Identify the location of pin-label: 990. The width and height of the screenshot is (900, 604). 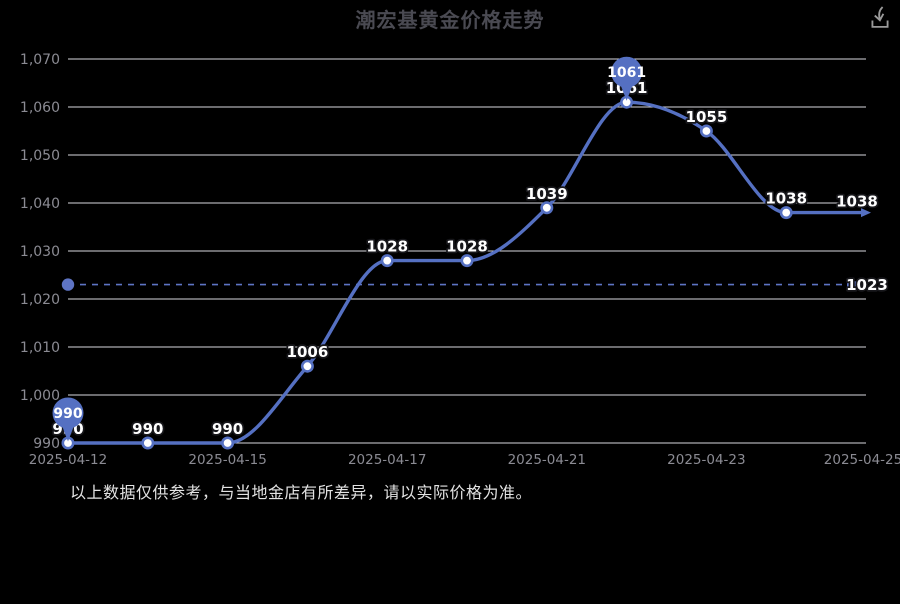
(67, 414).